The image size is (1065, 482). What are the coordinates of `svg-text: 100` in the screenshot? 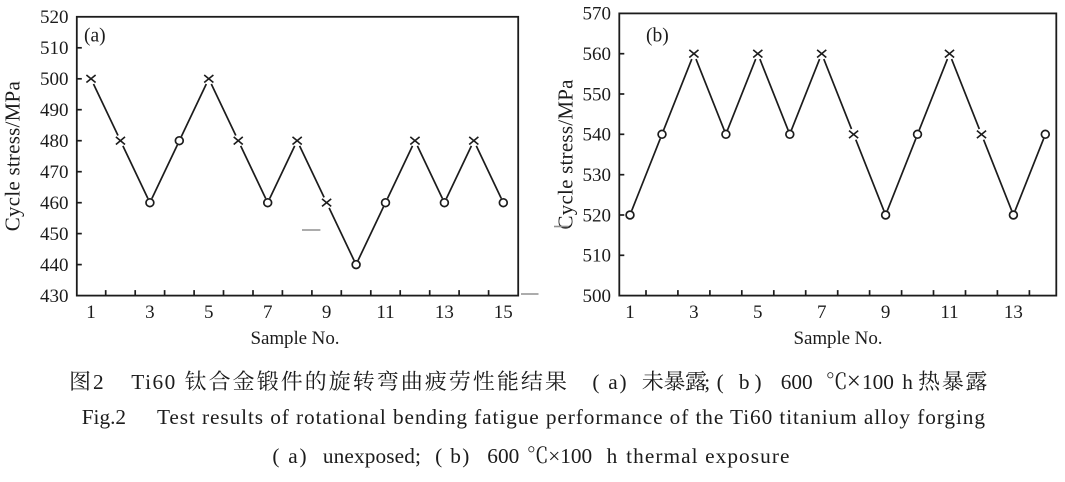 It's located at (878, 382).